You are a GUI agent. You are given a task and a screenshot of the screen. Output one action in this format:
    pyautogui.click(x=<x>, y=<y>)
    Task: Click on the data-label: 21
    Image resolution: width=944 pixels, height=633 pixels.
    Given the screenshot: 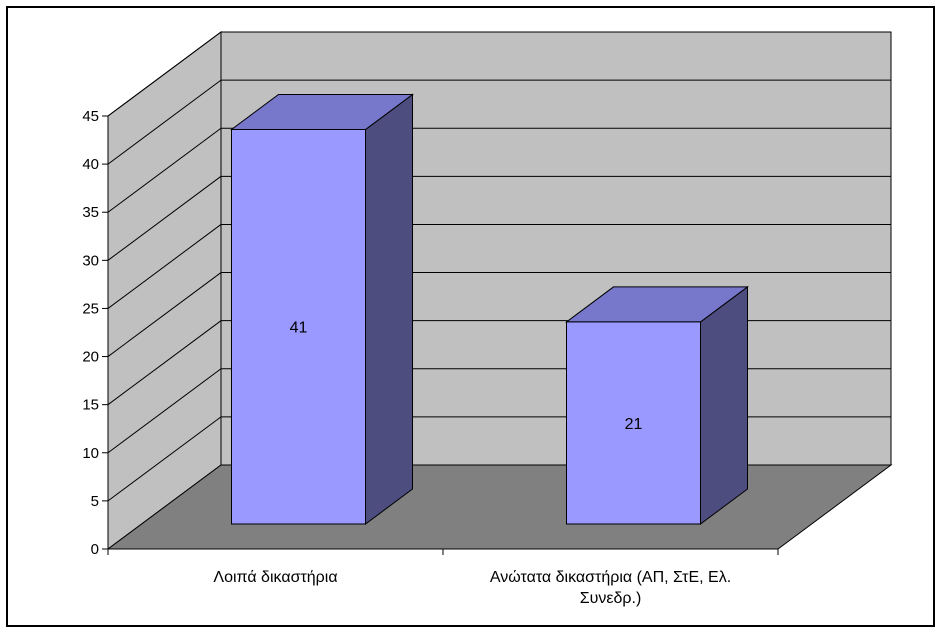 What is the action you would take?
    pyautogui.click(x=634, y=424)
    